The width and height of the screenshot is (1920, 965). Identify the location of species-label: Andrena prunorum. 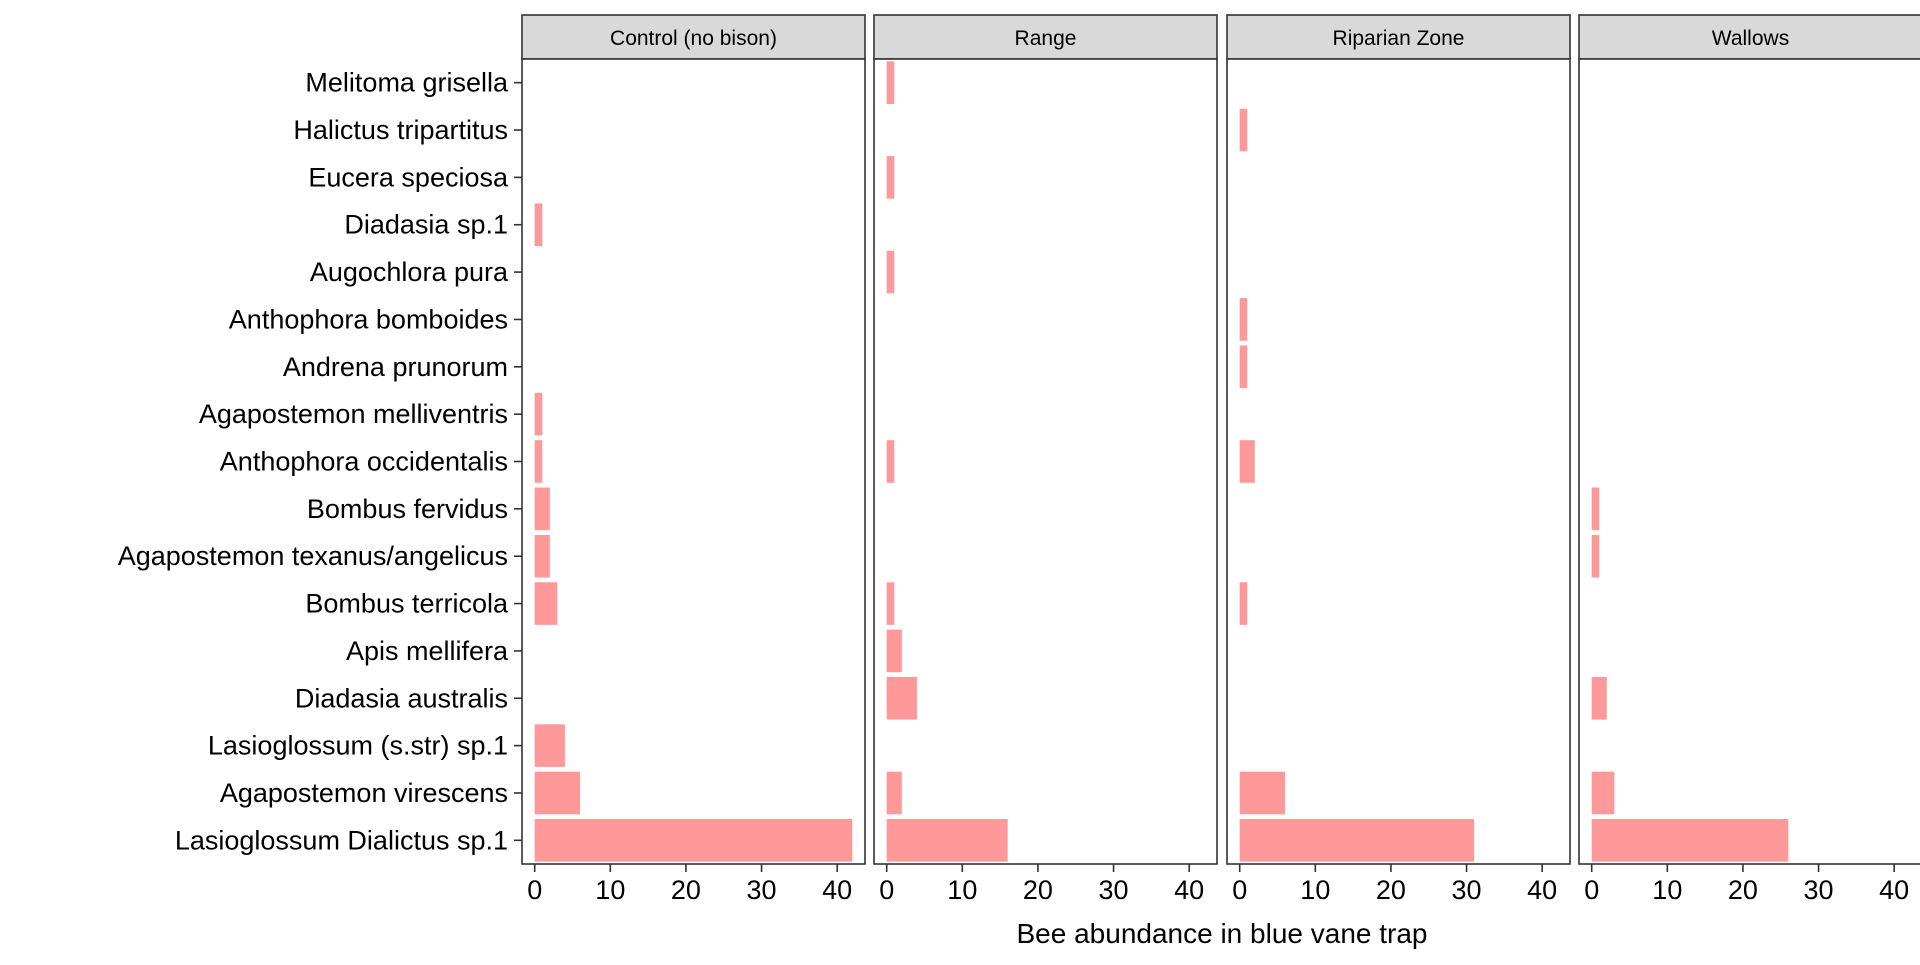
(395, 367).